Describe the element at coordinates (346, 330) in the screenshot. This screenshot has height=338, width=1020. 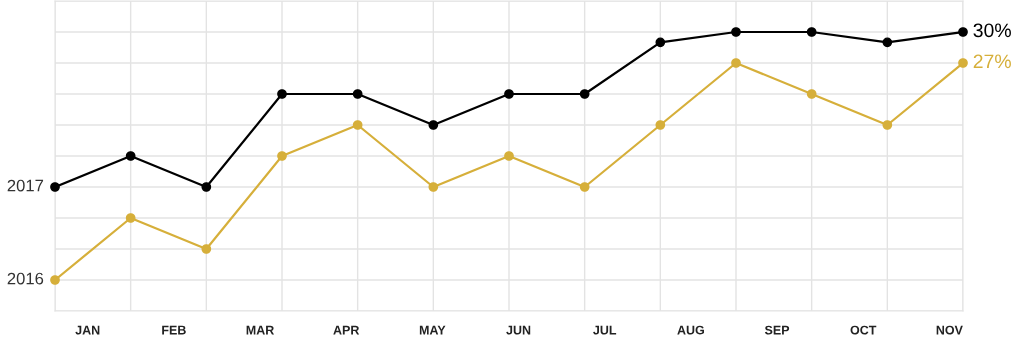
I see `text: APR` at that location.